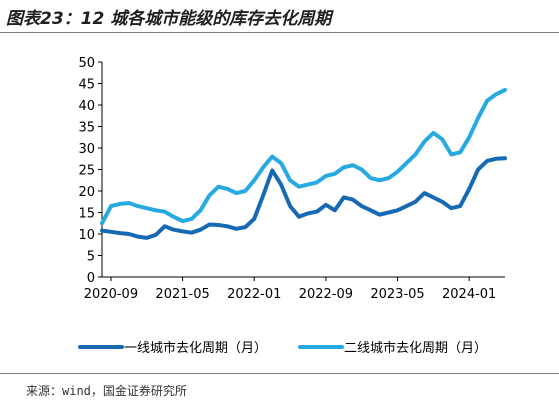  What do you see at coordinates (86, 192) in the screenshot?
I see `y-tick-label: 20` at bounding box center [86, 192].